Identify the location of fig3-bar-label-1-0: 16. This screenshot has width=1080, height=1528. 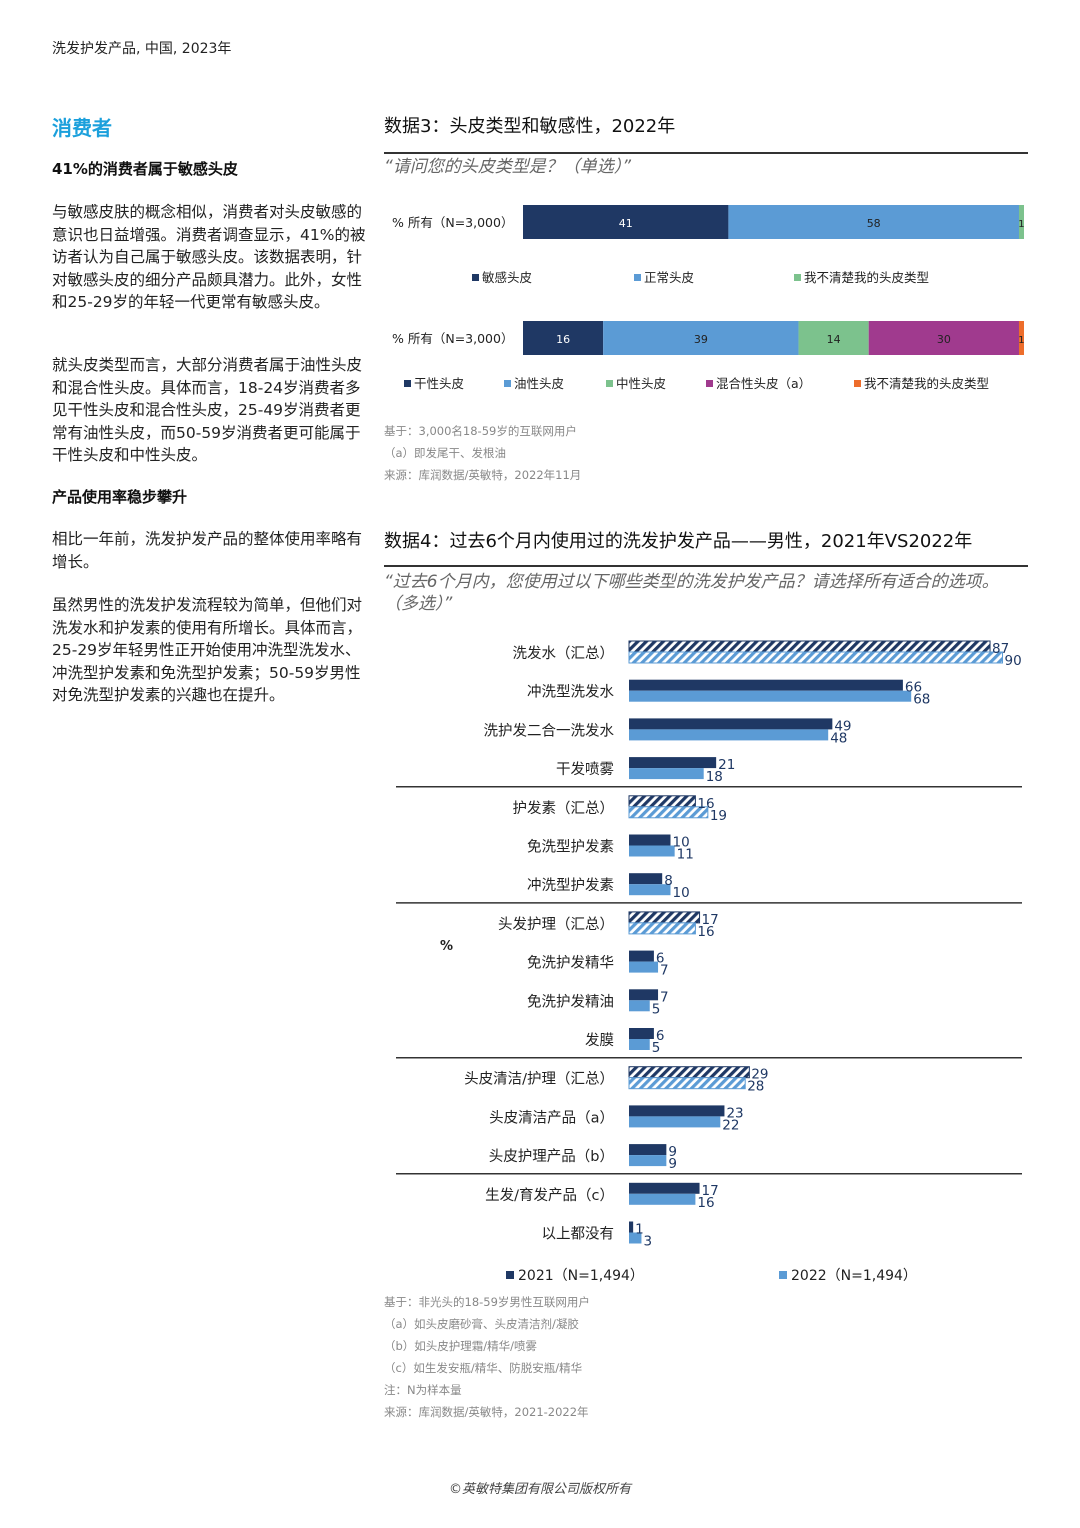
(563, 339).